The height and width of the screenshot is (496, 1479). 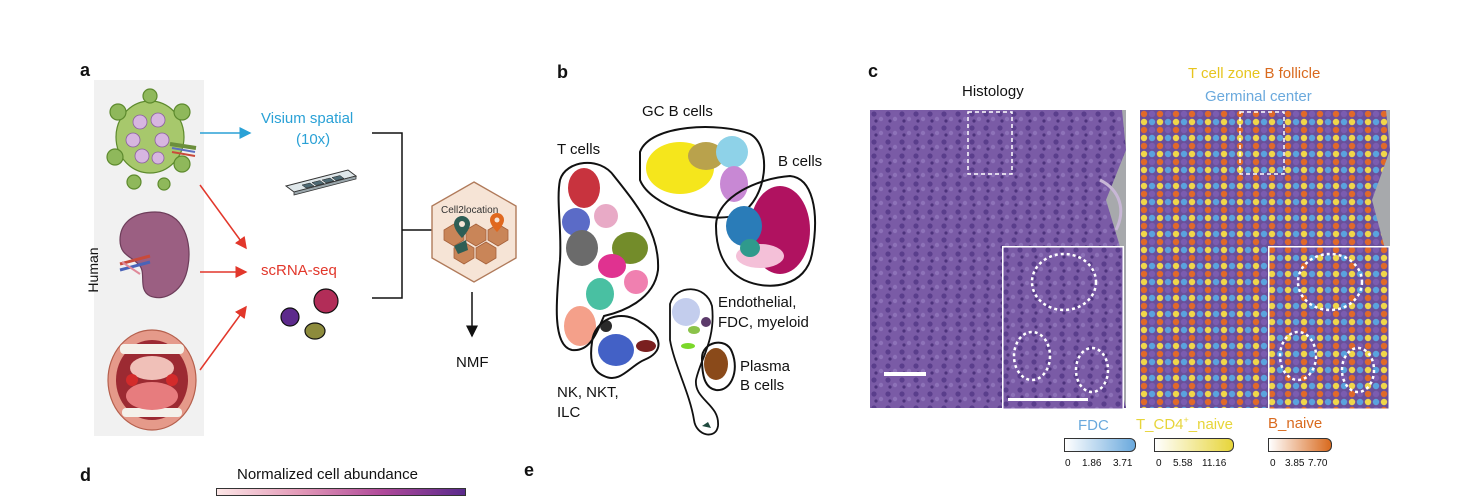 What do you see at coordinates (1224, 73) in the screenshot?
I see `t-cell-zone-label: T cell zone` at bounding box center [1224, 73].